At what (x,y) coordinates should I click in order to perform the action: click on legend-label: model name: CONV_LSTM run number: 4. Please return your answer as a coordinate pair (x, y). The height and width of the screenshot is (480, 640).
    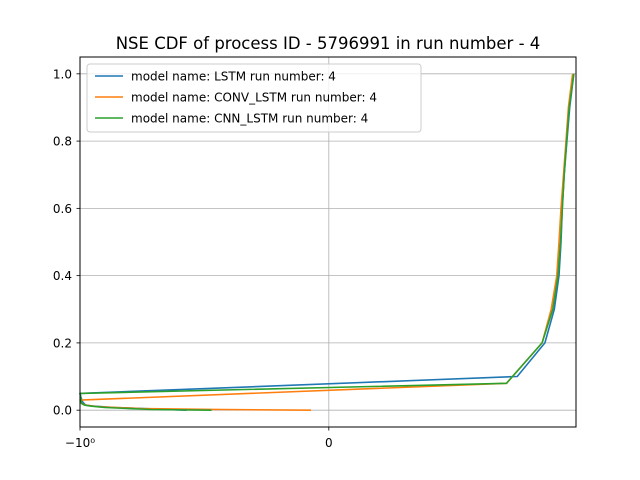
    Looking at the image, I should click on (254, 98).